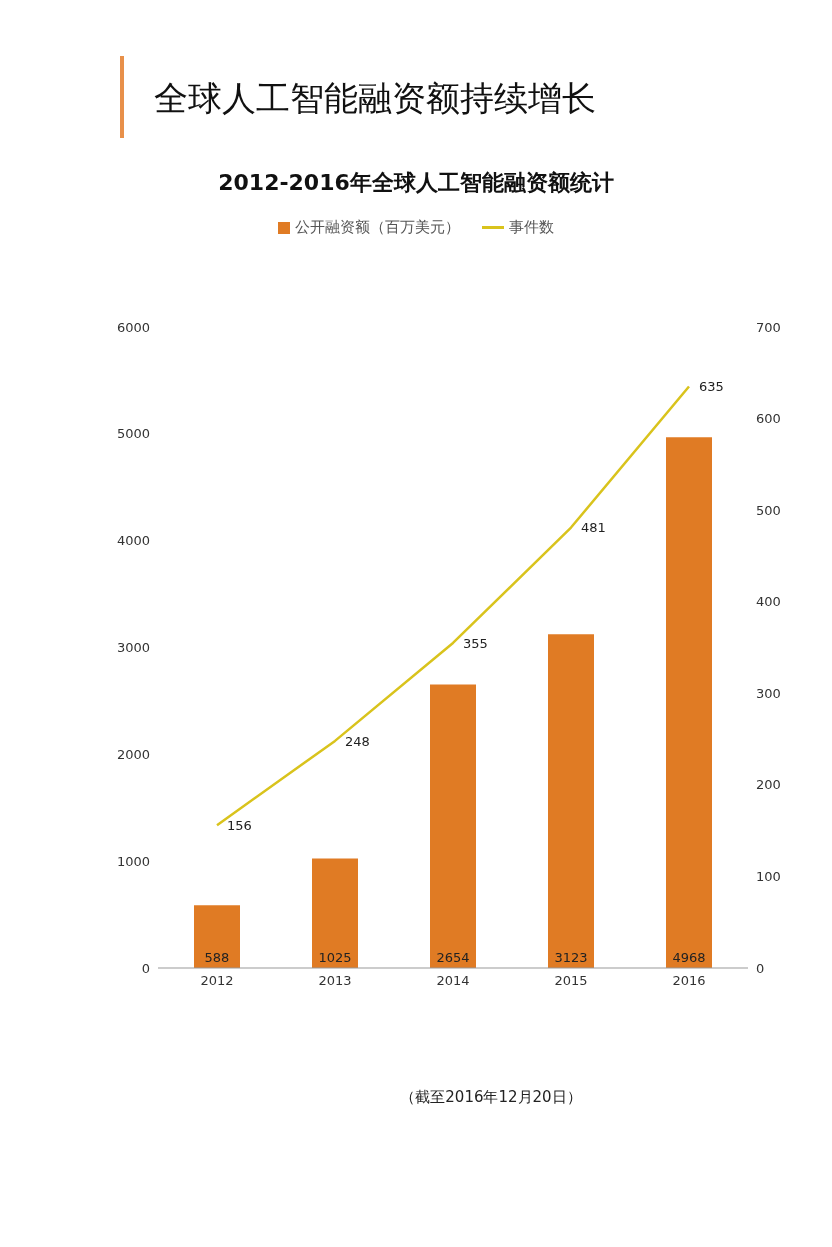 Image resolution: width=832 pixels, height=1247 pixels. What do you see at coordinates (335, 981) in the screenshot?
I see `x-tick-label: 2013` at bounding box center [335, 981].